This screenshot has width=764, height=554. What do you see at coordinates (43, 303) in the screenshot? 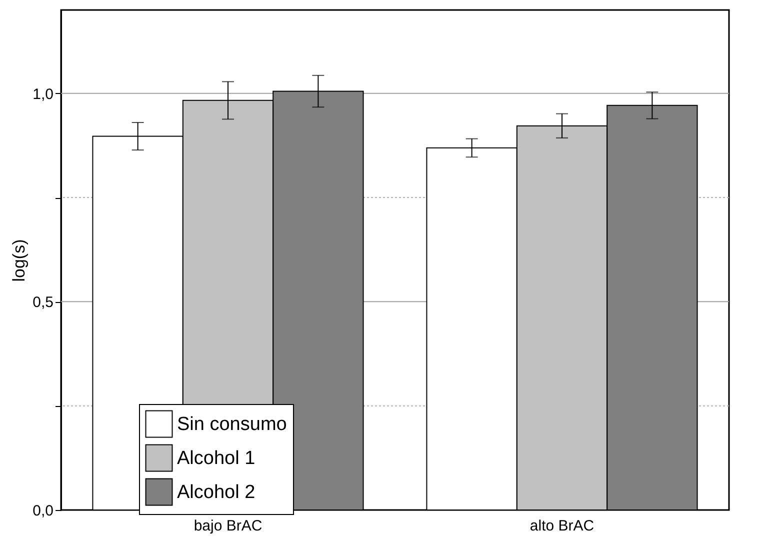
I see `y-tick-label: 0,5` at bounding box center [43, 303].